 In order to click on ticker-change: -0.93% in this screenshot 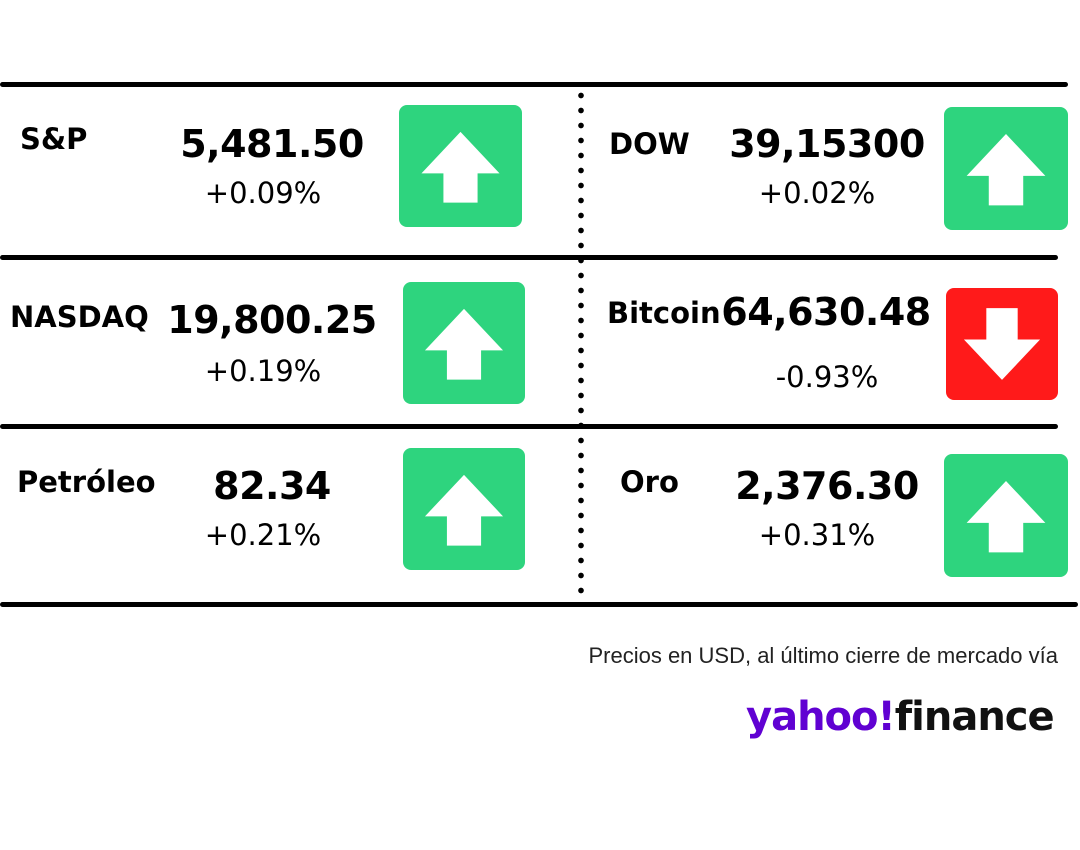, I will do `click(827, 377)`.